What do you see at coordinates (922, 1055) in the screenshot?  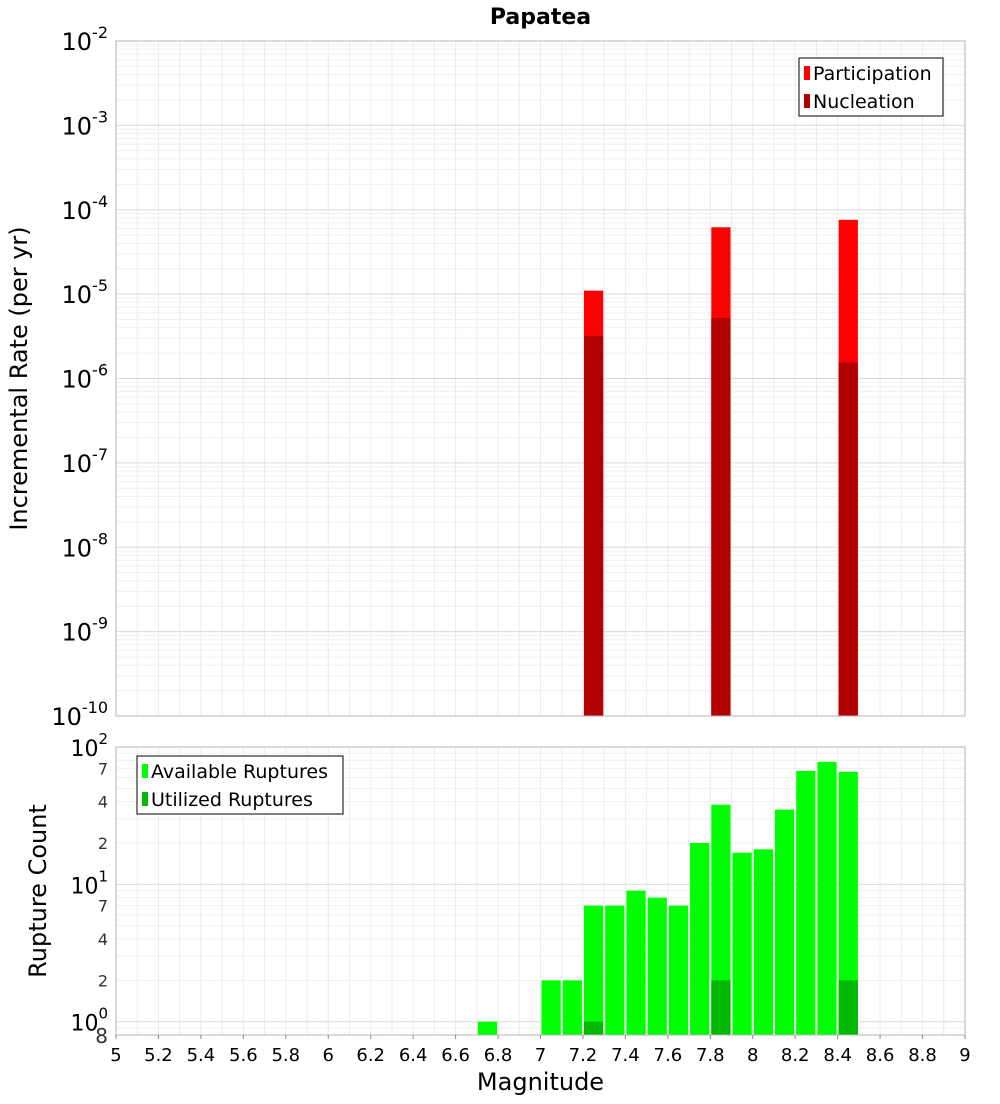 I see `x-tick-label: 8.8` at bounding box center [922, 1055].